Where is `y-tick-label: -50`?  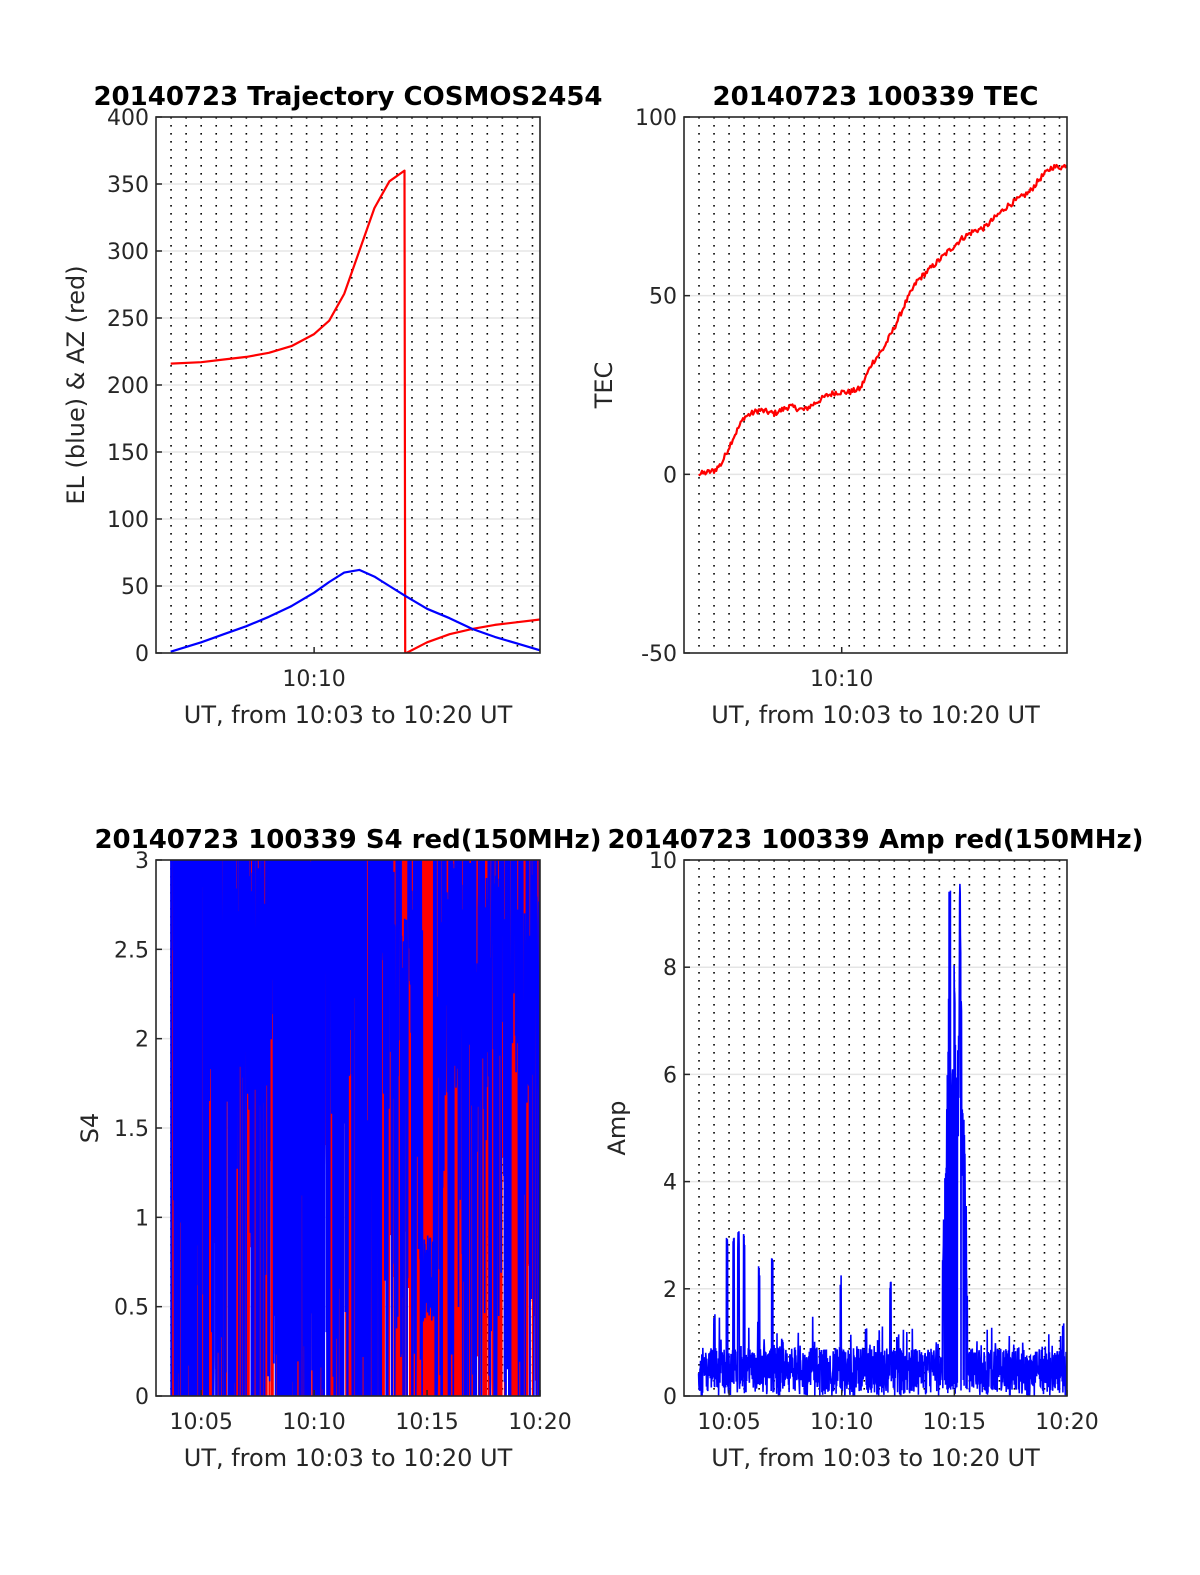 y-tick-label: -50 is located at coordinates (659, 654).